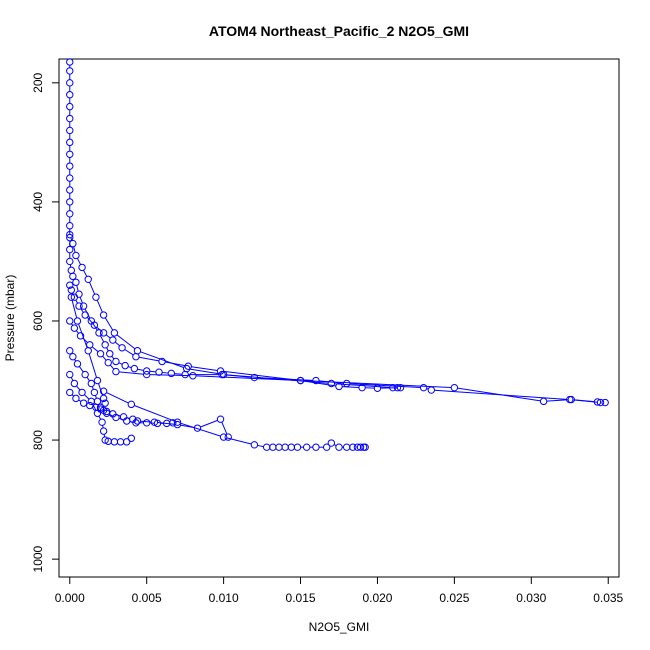  Describe the element at coordinates (339, 627) in the screenshot. I see `x-axis-label: N2O5_GMI` at that location.